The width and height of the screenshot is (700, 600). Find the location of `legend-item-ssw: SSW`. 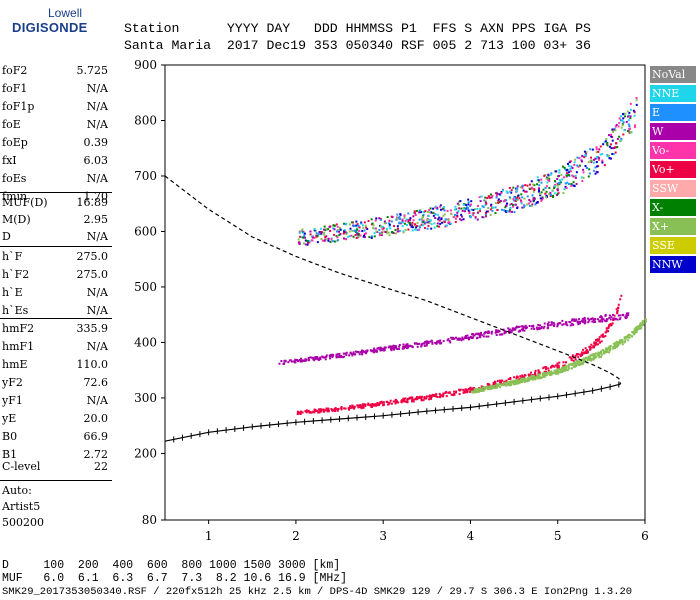

legend-item-ssw: SSW is located at coordinates (673, 188).